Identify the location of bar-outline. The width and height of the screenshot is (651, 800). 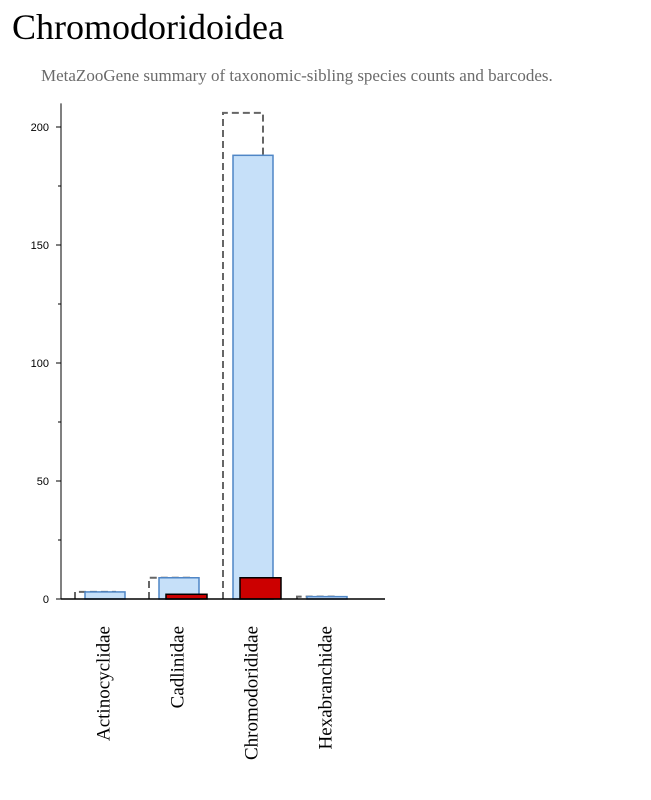
(243, 355).